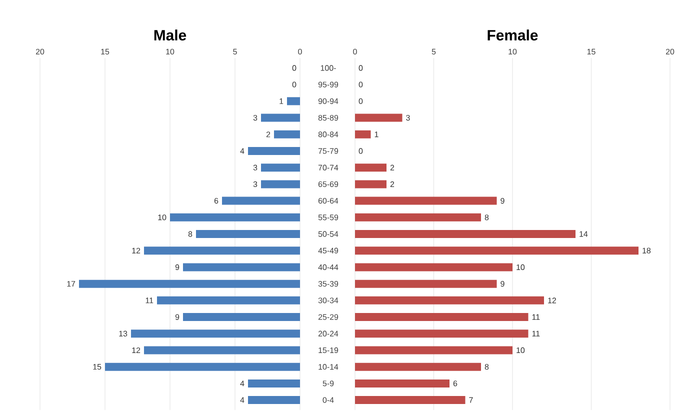 This screenshot has height=412, width=681. I want to click on chart-title: Male, so click(170, 35).